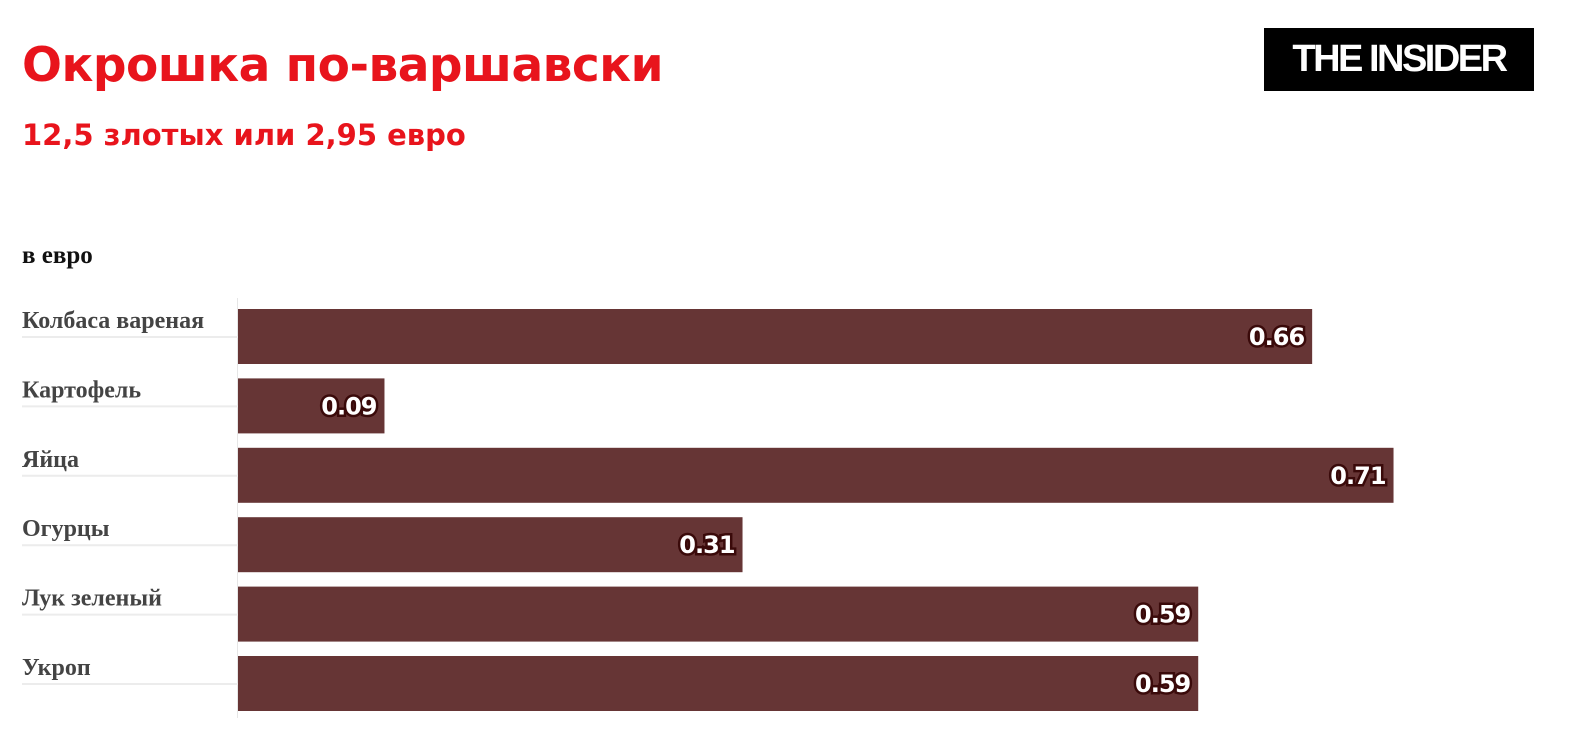 This screenshot has height=752, width=1588. I want to click on chart-title: Окрошка по-варшавски, so click(343, 65).